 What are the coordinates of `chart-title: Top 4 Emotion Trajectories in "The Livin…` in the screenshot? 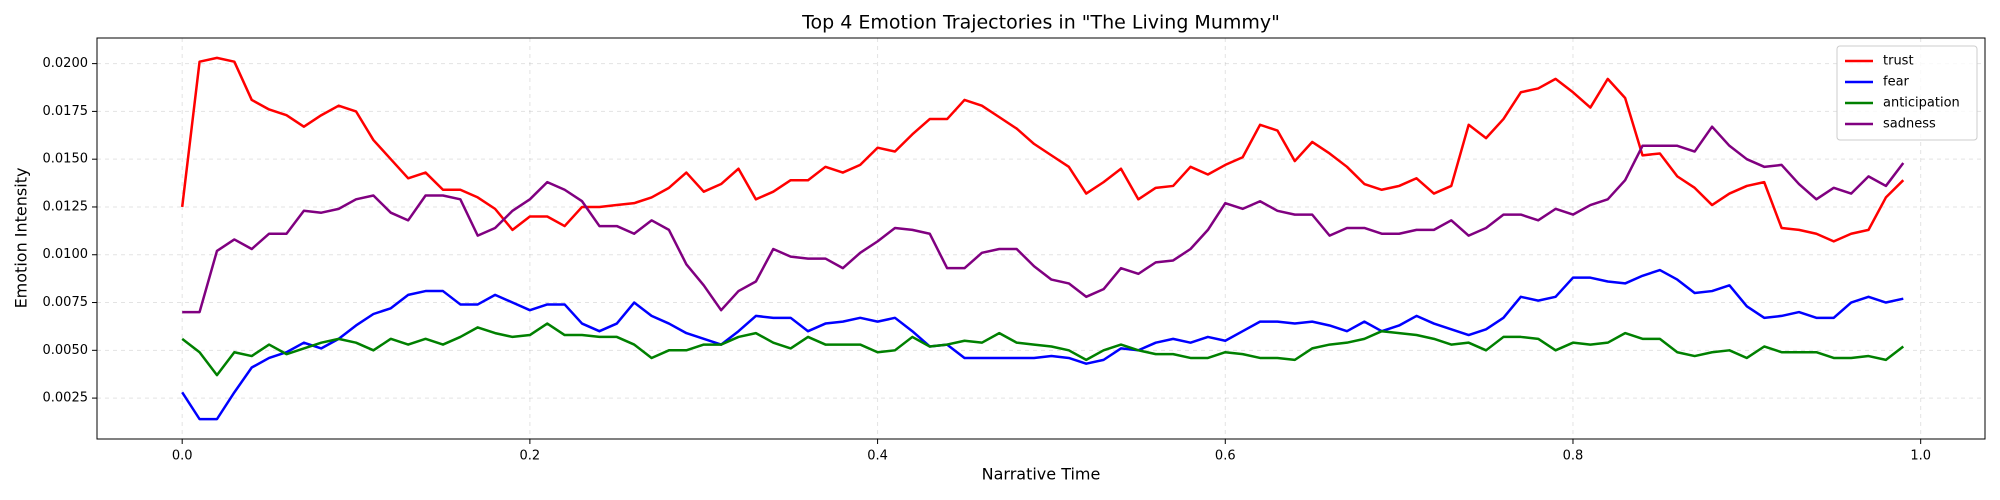 It's located at (1040, 23).